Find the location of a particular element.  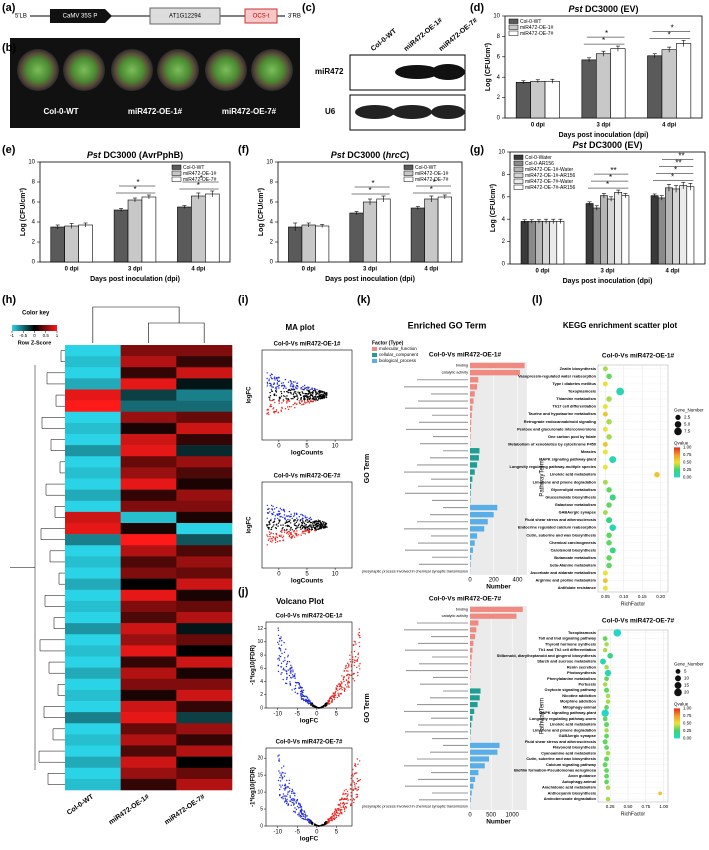

panel-heading: KEGG enrichment scatter plot is located at coordinates (620, 325).